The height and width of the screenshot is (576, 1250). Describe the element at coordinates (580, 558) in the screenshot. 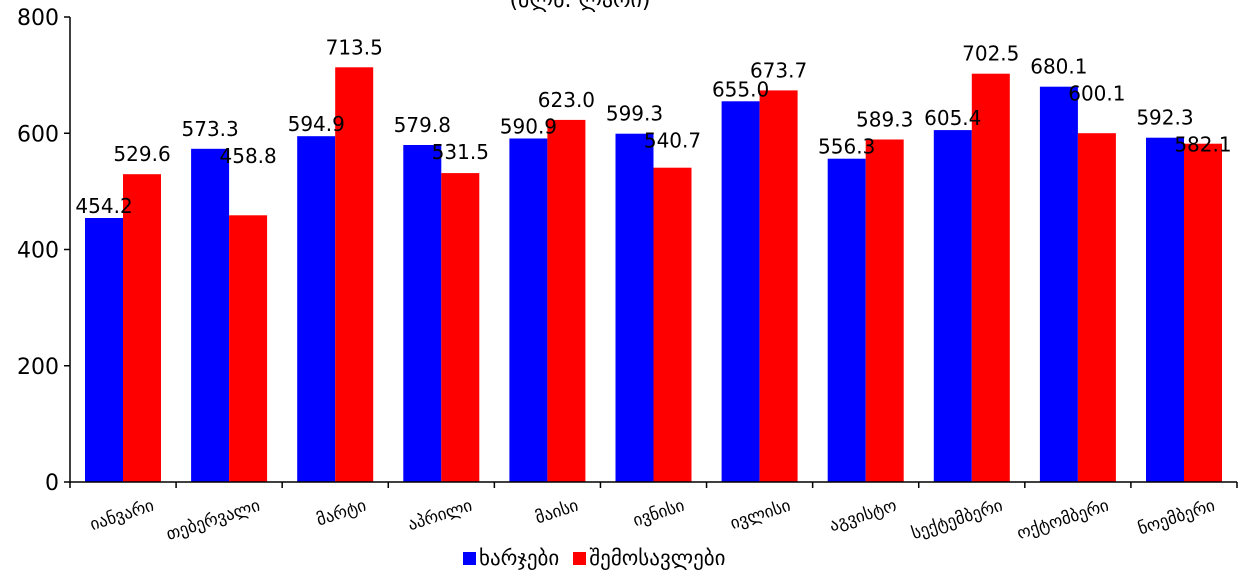

I see `legend-swatch-revenues` at that location.